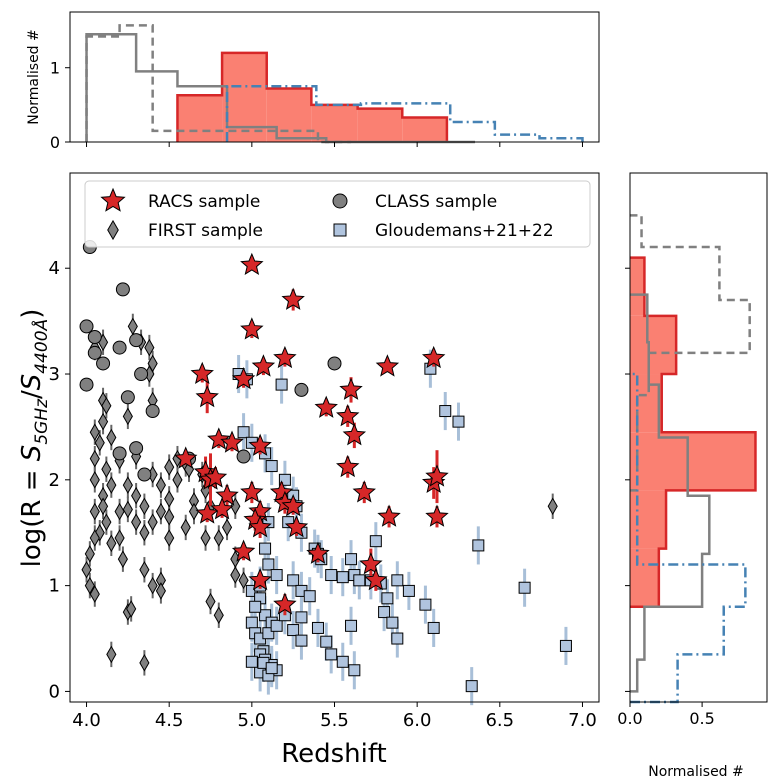  I want to click on right-x-tick-label: 0.5, so click(701, 718).